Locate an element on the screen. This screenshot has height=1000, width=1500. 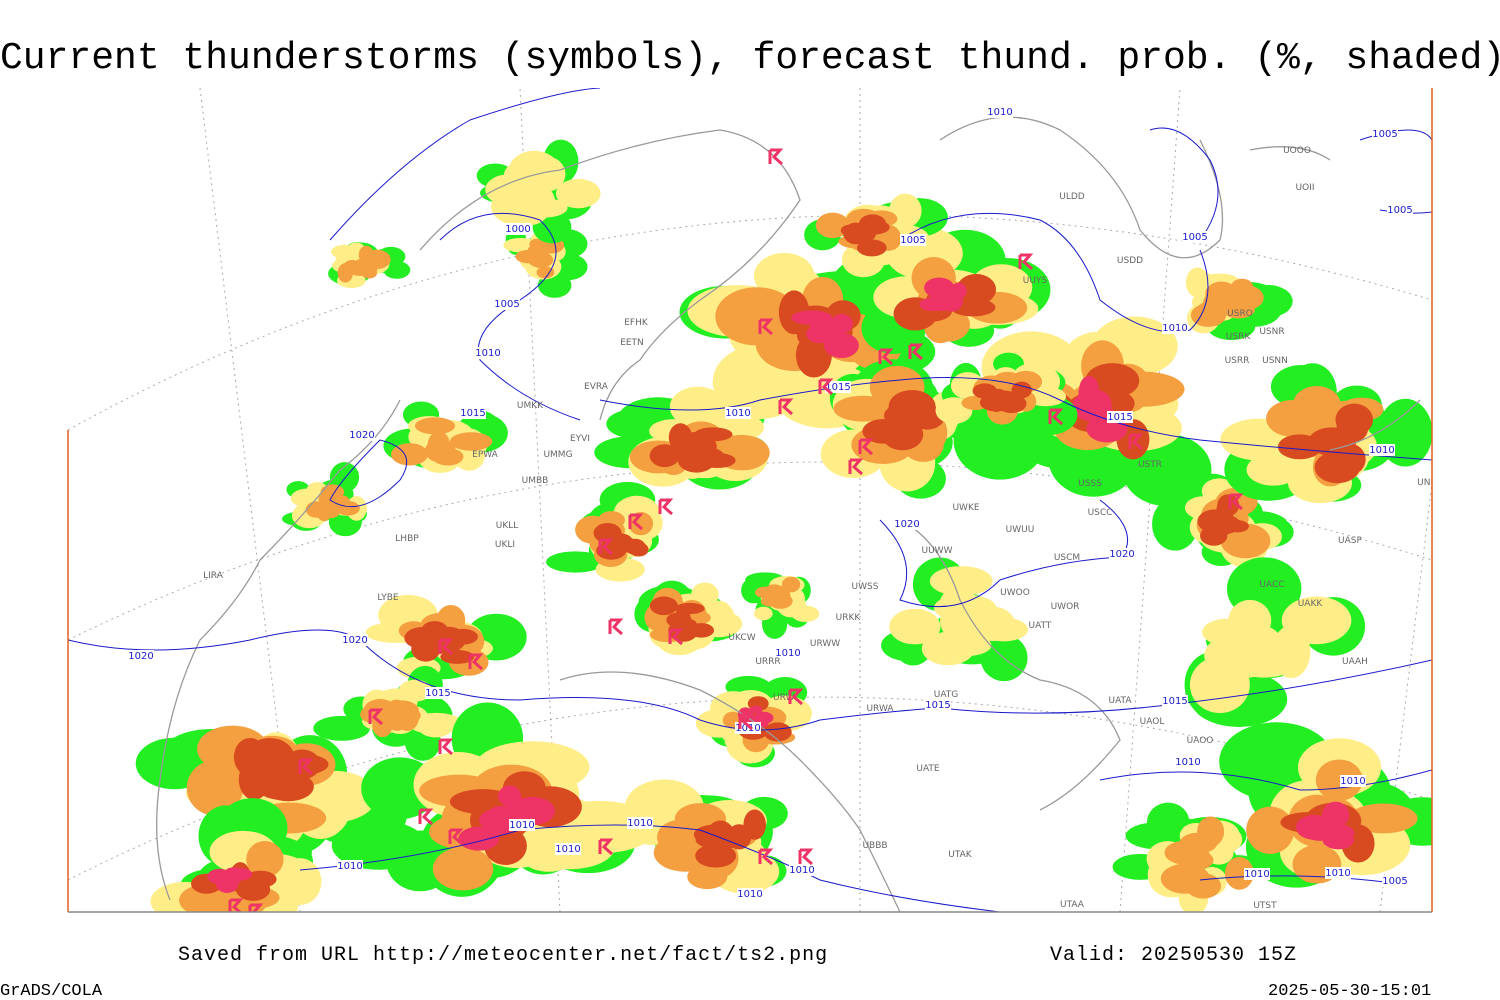
station-label: UATA is located at coordinates (1120, 701).